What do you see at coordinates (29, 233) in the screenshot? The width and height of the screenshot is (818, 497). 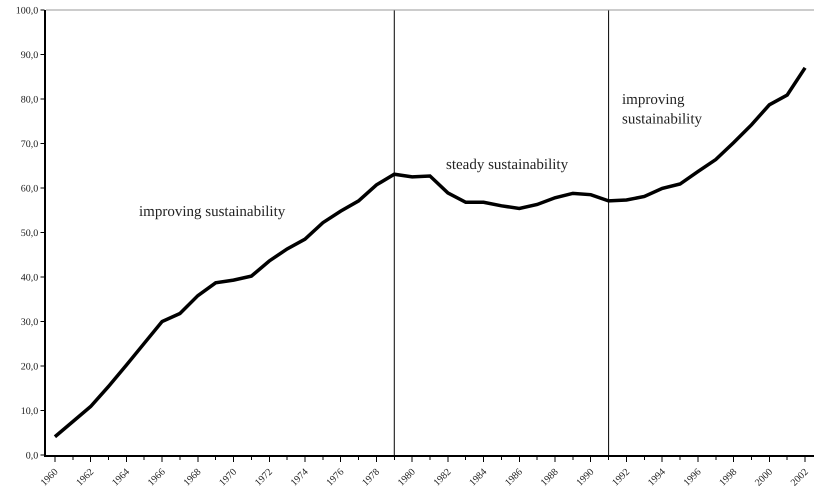 I see `y-tick-label: 50,0` at bounding box center [29, 233].